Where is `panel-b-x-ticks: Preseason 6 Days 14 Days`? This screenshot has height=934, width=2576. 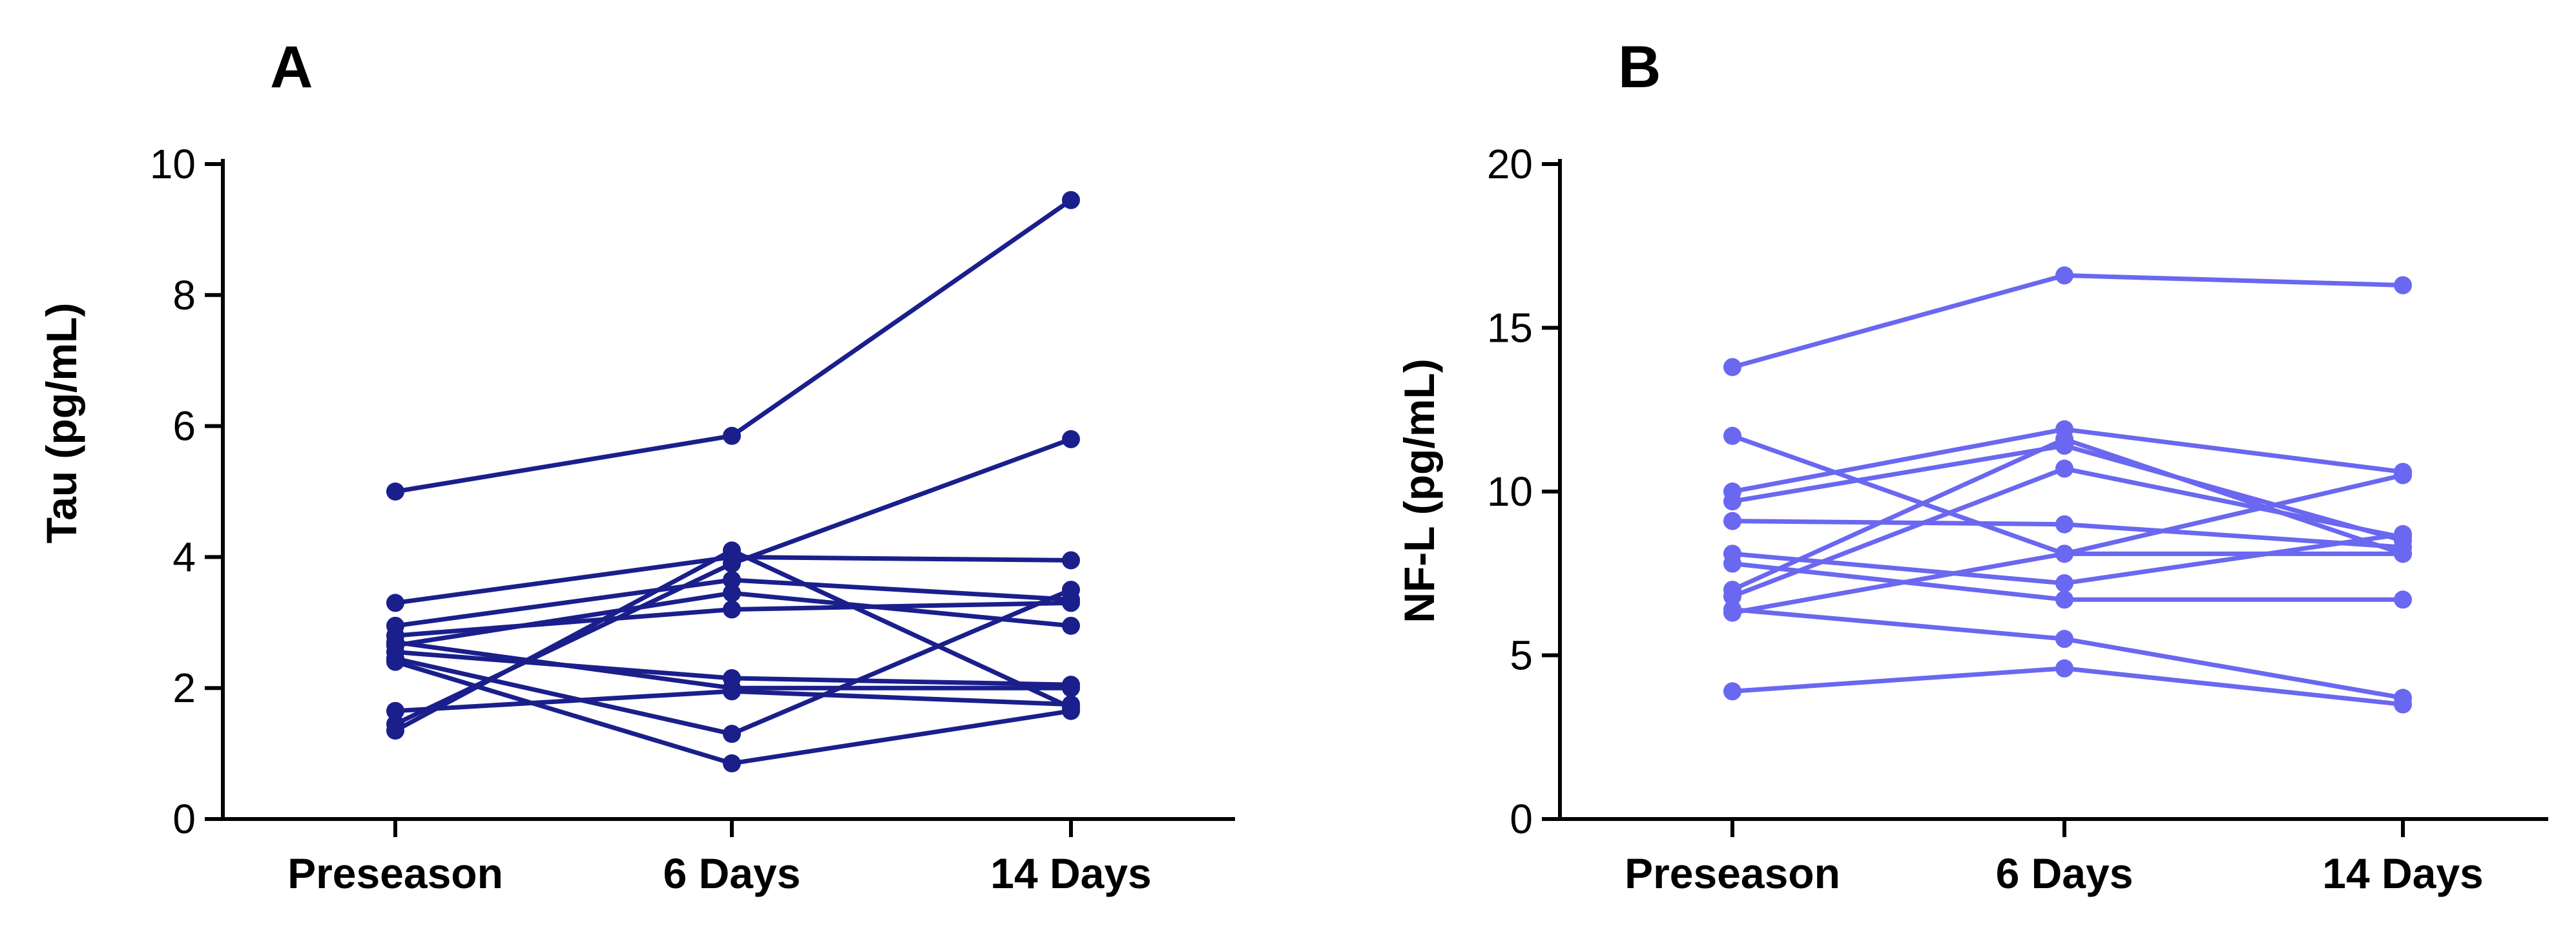 panel-b-x-ticks: Preseason 6 Days 14 Days is located at coordinates (2054, 858).